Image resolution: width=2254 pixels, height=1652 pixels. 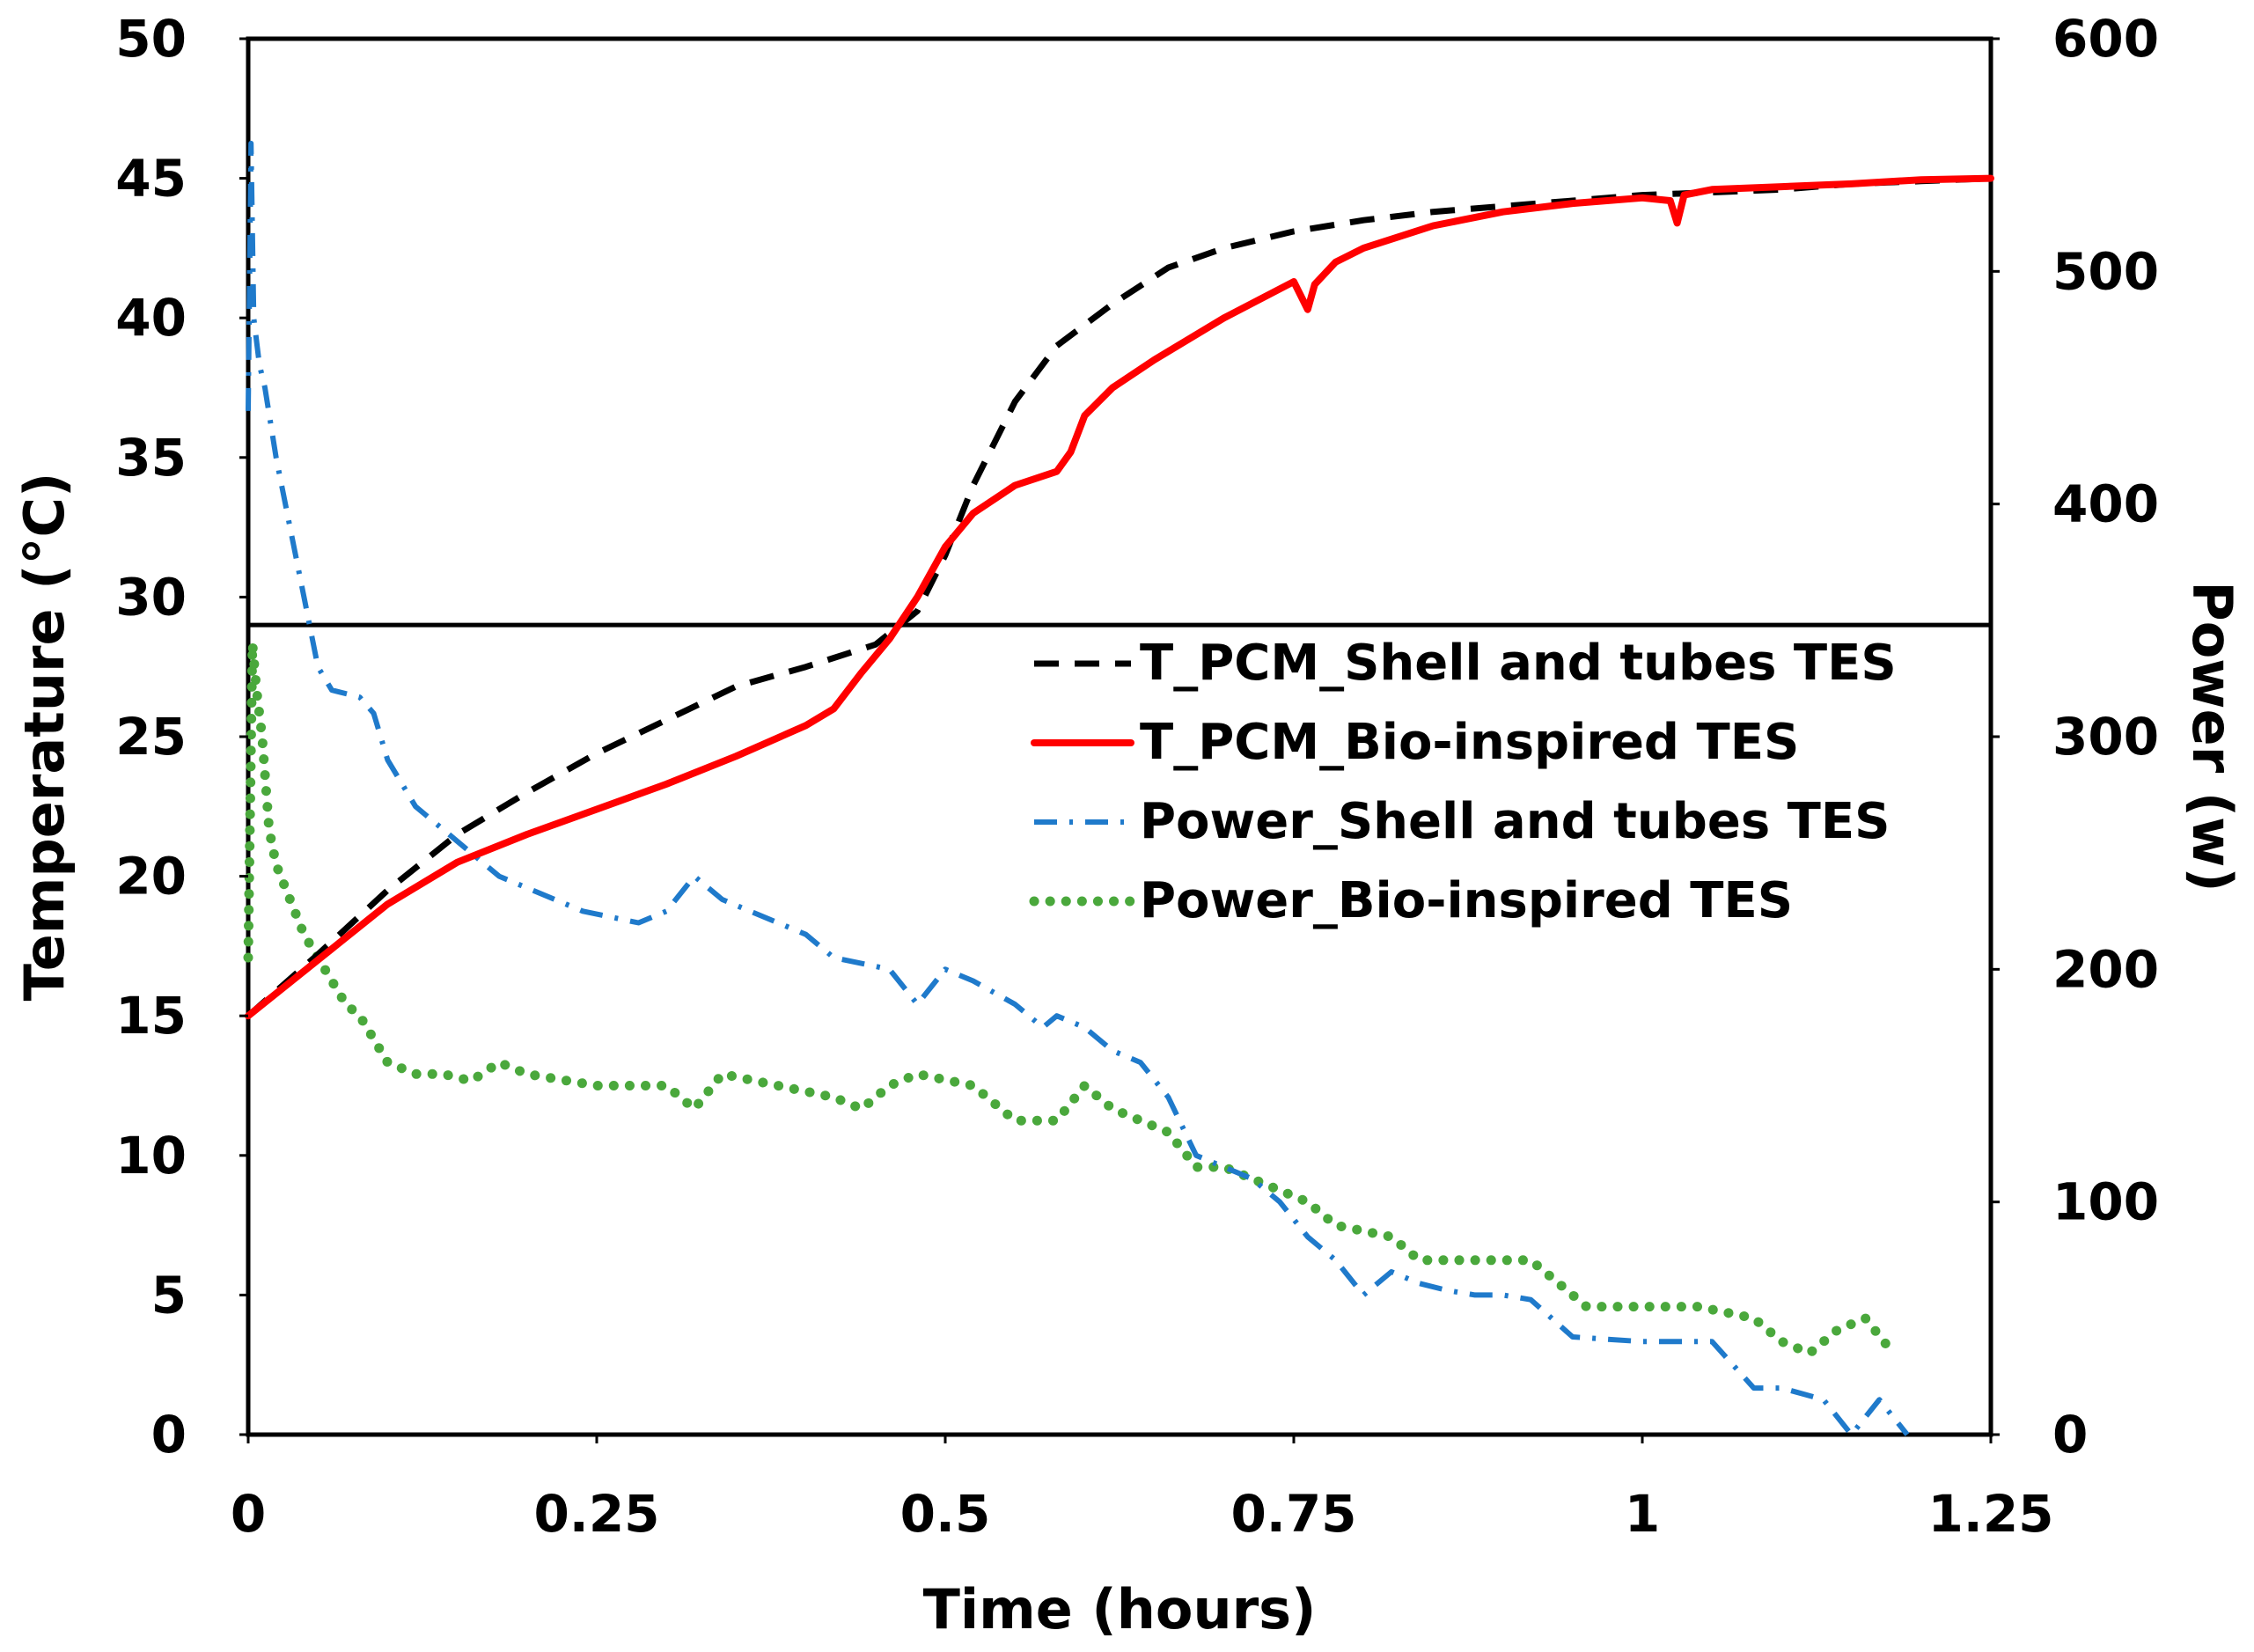 I want to click on y-tick-label: 50, so click(x=151, y=39).